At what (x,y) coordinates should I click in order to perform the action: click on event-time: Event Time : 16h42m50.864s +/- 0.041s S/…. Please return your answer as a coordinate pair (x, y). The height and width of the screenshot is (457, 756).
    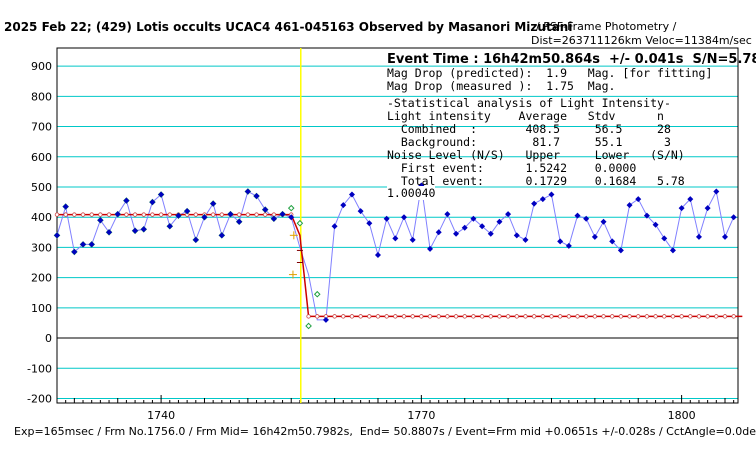
    Looking at the image, I should click on (571, 59).